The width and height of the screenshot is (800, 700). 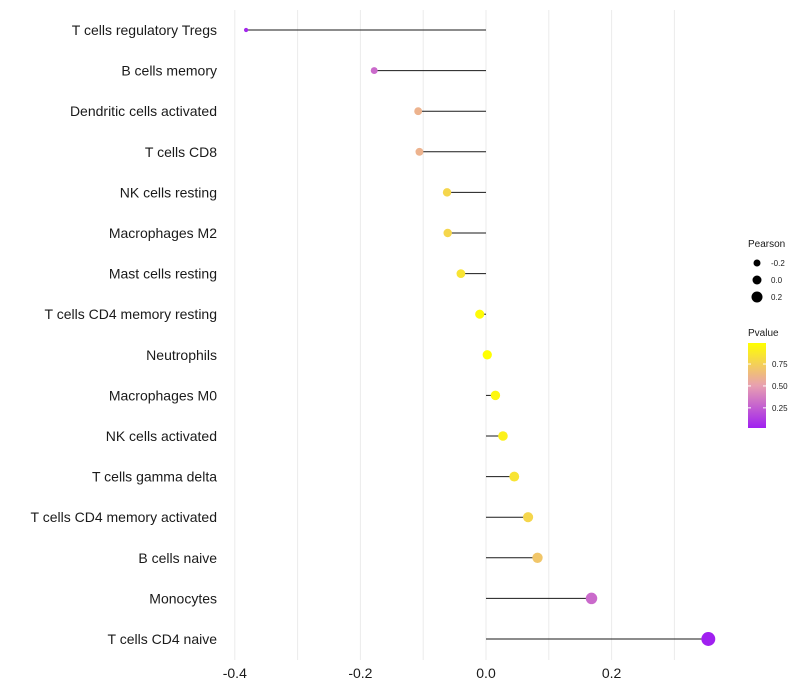 What do you see at coordinates (154, 477) in the screenshot?
I see `category-label: T cells gamma delta` at bounding box center [154, 477].